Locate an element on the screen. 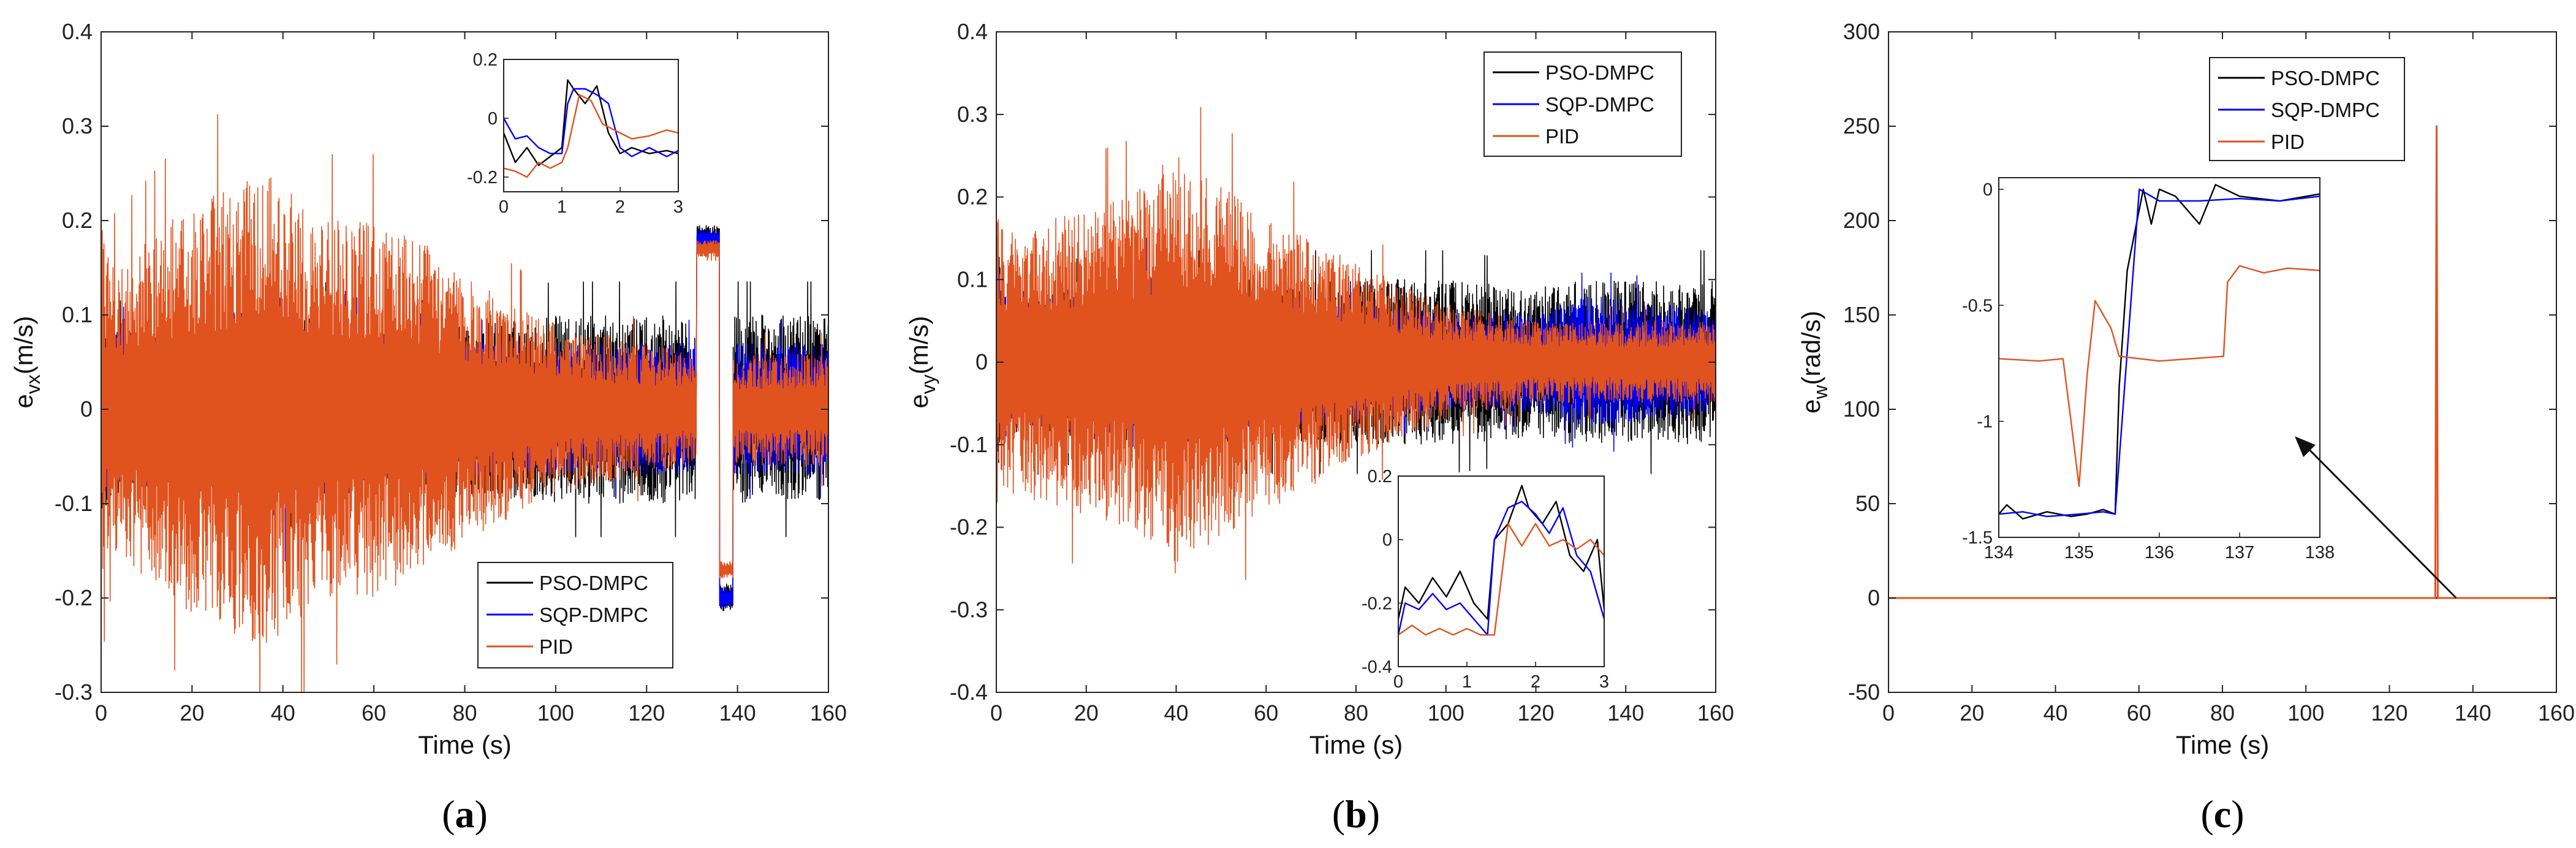 Image resolution: width=2576 pixels, height=848 pixels. y-tick-label: -50 is located at coordinates (1864, 692).